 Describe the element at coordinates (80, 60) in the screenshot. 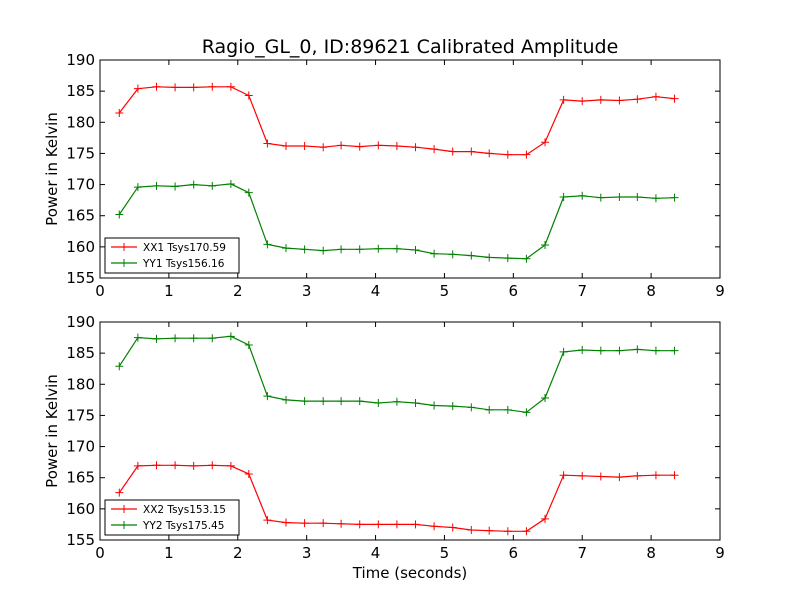

I see `panel1-y-tick-label: 190` at that location.